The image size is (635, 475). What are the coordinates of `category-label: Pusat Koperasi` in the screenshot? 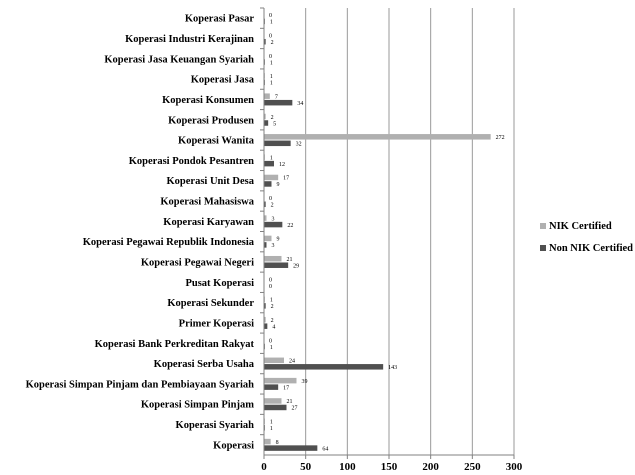 It's located at (219, 283).